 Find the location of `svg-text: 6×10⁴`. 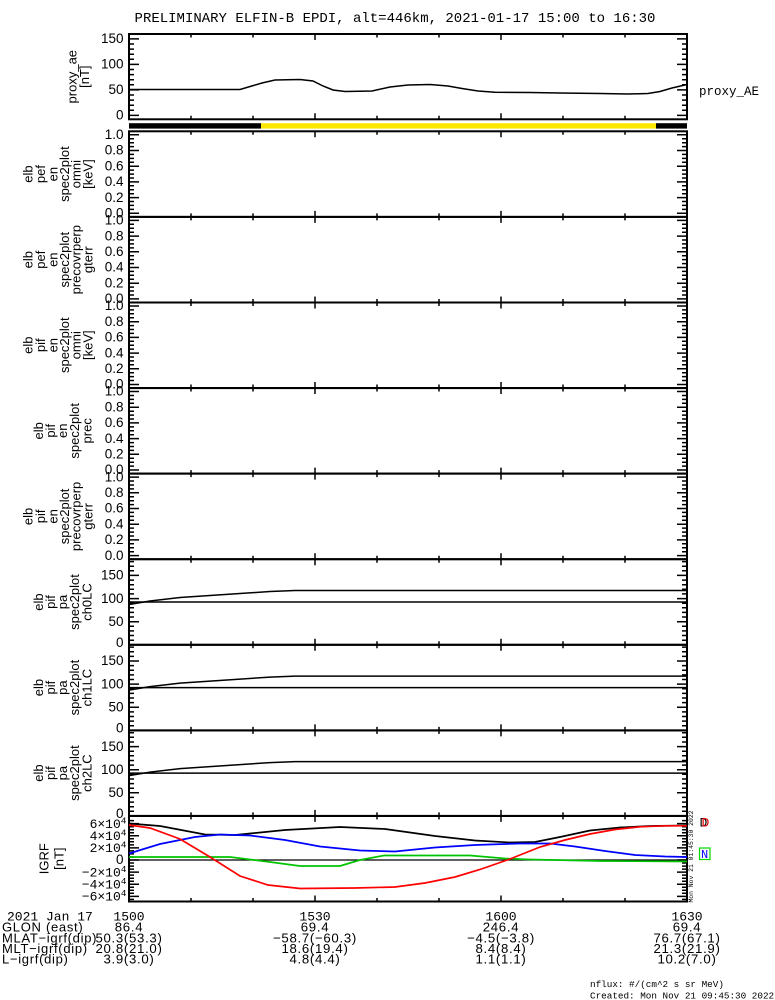

svg-text: 6×10⁴ is located at coordinates (108, 823).